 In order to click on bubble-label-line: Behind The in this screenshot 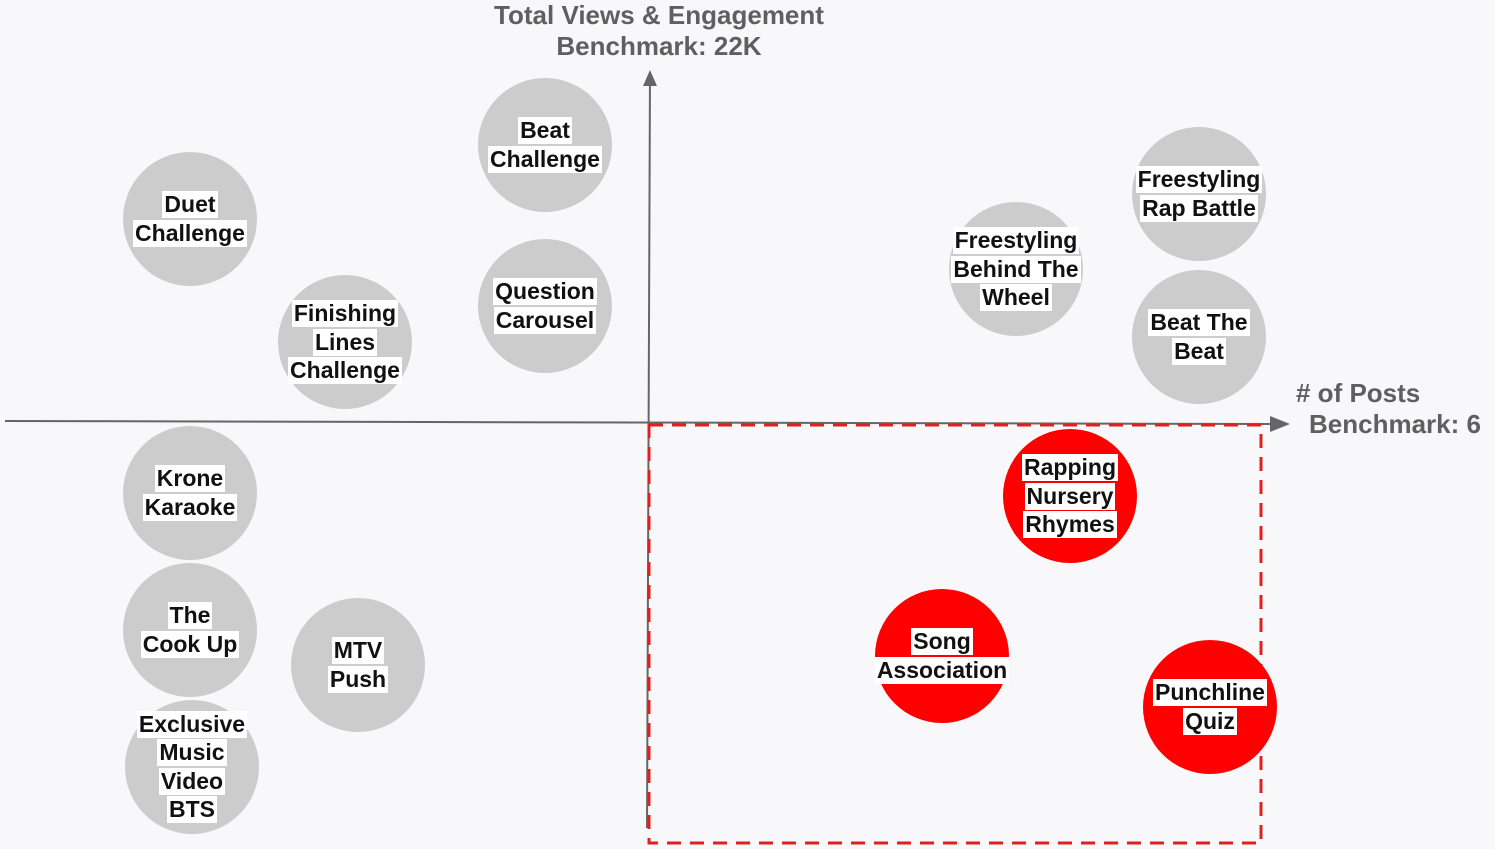, I will do `click(1016, 269)`.